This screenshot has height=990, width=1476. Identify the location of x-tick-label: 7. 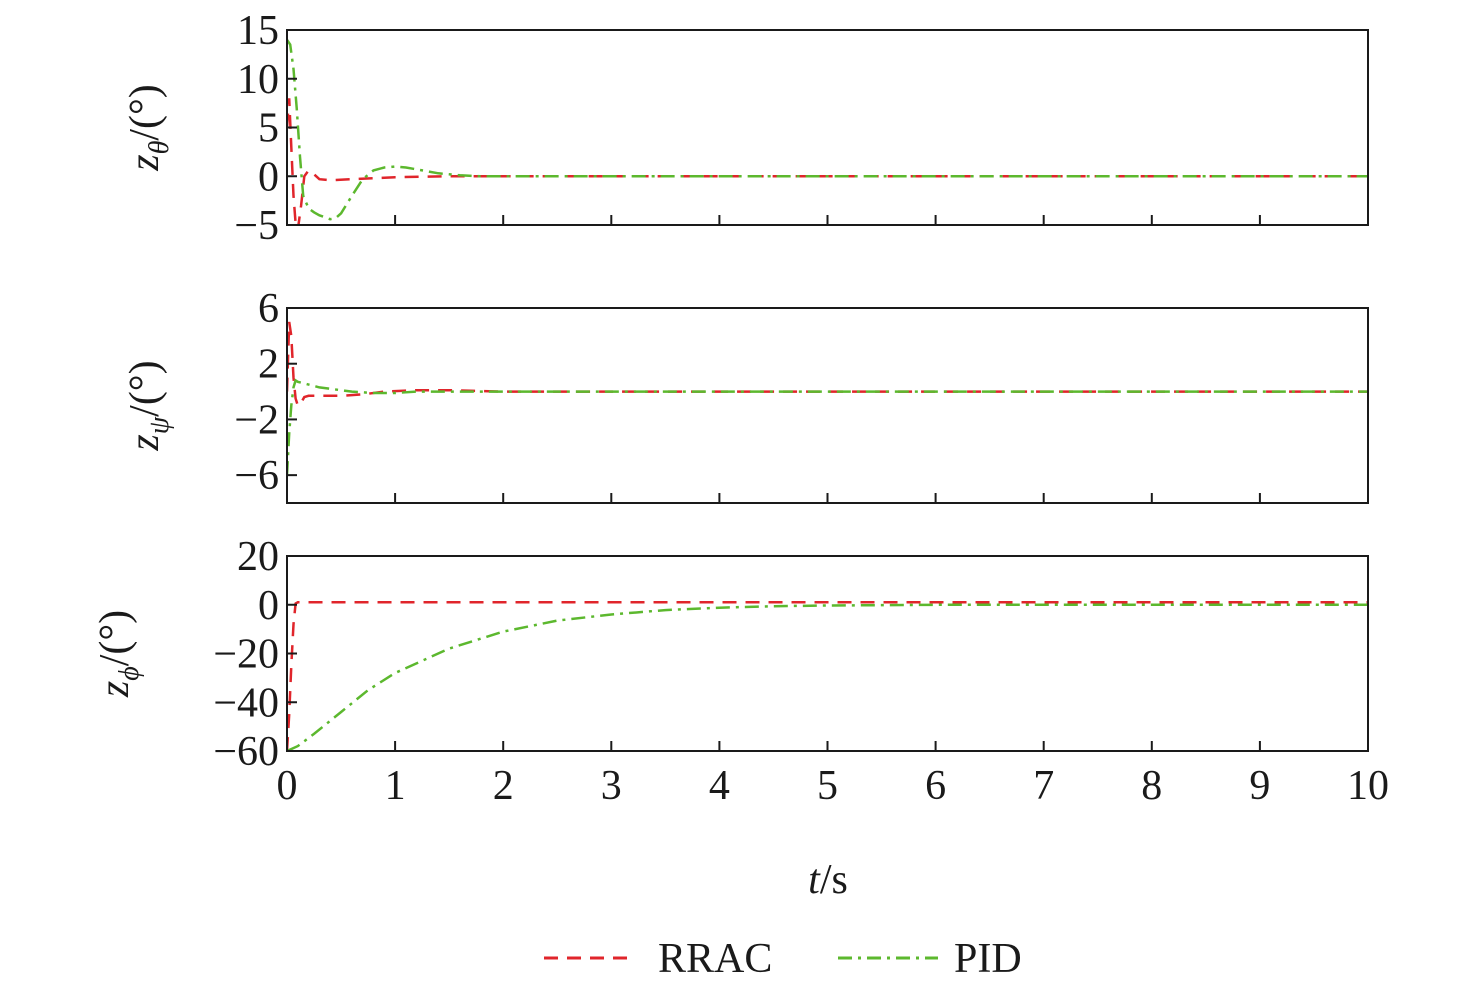
(1043, 786).